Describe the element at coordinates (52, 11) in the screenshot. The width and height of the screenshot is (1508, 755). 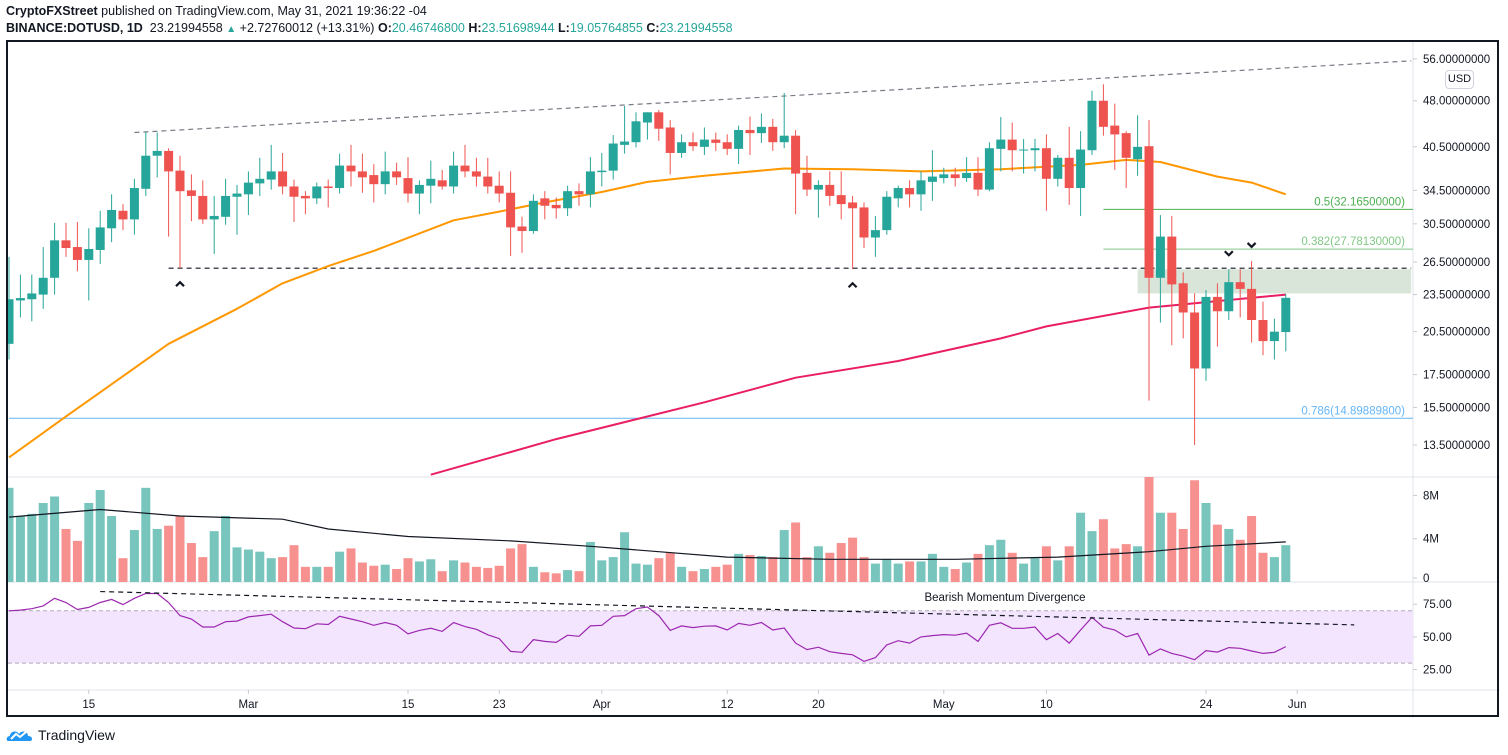
I see `publisher-name: CryptoFXStreet` at that location.